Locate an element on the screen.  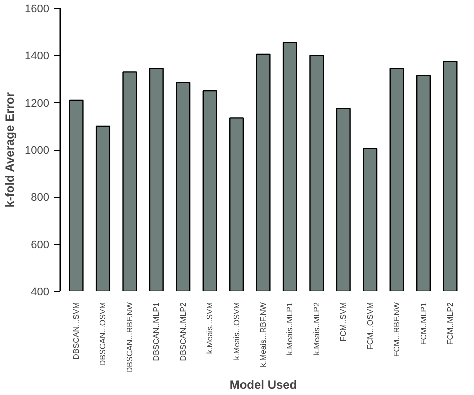
y-tick-label: 1000 is located at coordinates (37, 151).